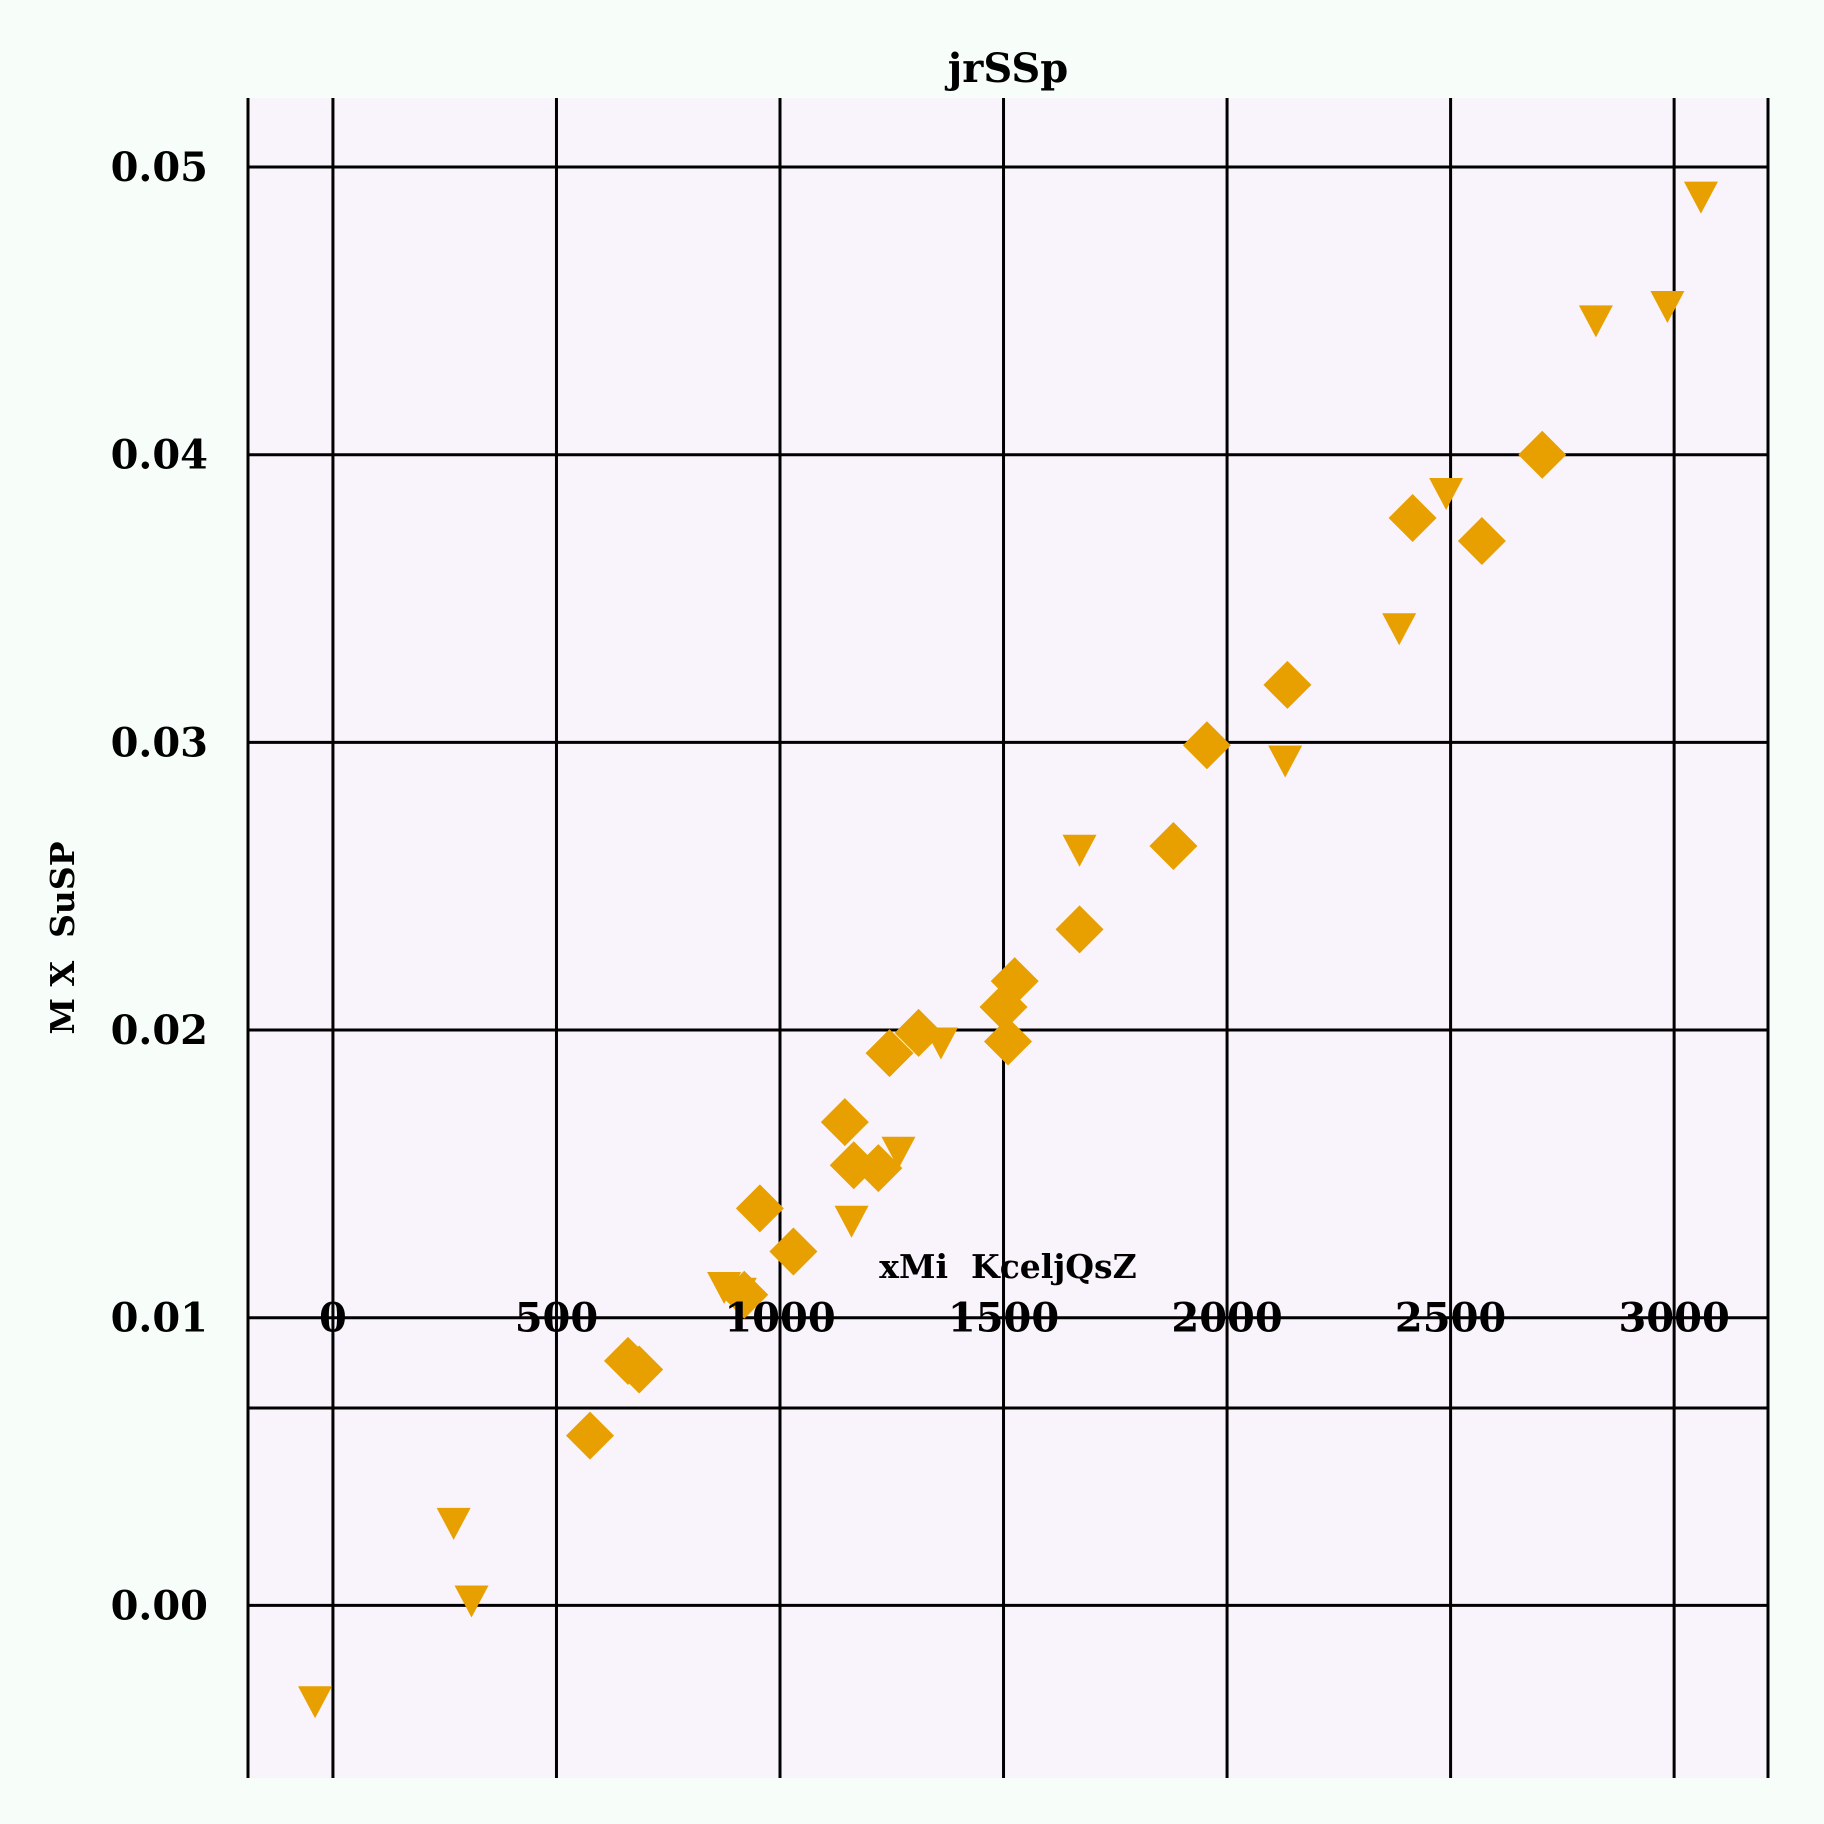 This screenshot has height=1824, width=1824. What do you see at coordinates (1673, 1318) in the screenshot?
I see `x-tick-label-6: 3000` at bounding box center [1673, 1318].